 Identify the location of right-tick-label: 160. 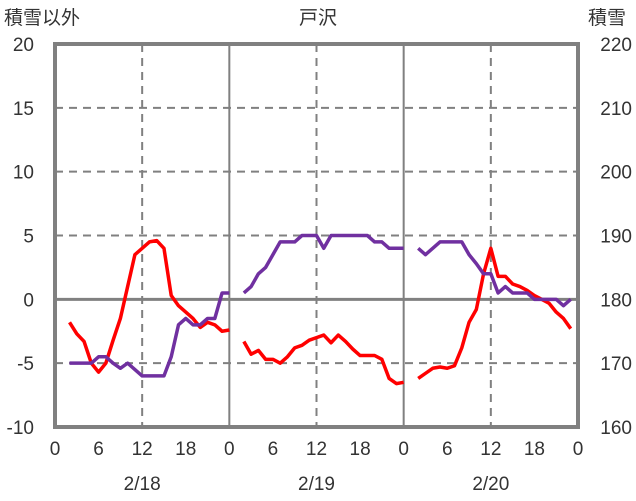
(616, 428).